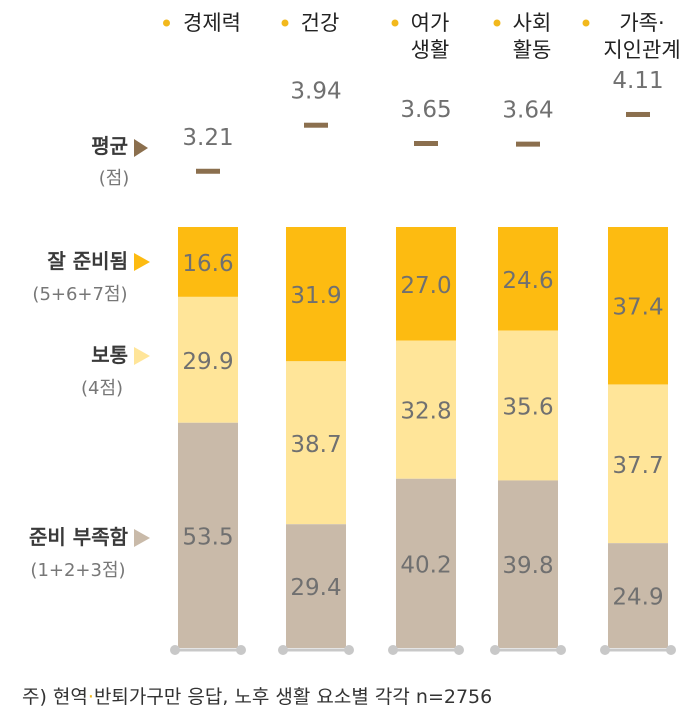 This screenshot has height=720, width=696. Describe the element at coordinates (79, 294) in the screenshot. I see `series-legend-sub: (5+6+7점)` at that location.